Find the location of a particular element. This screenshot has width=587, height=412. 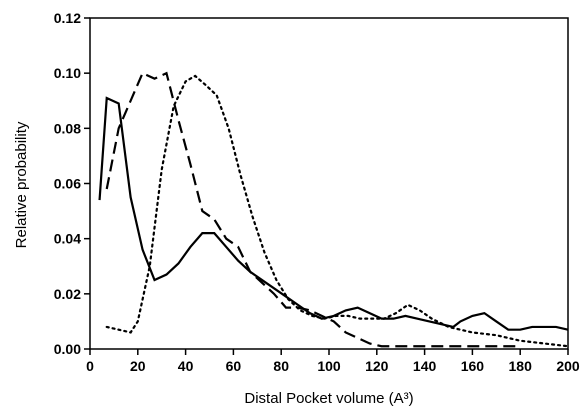

y-tick-label: 0.06 is located at coordinates (67, 184).